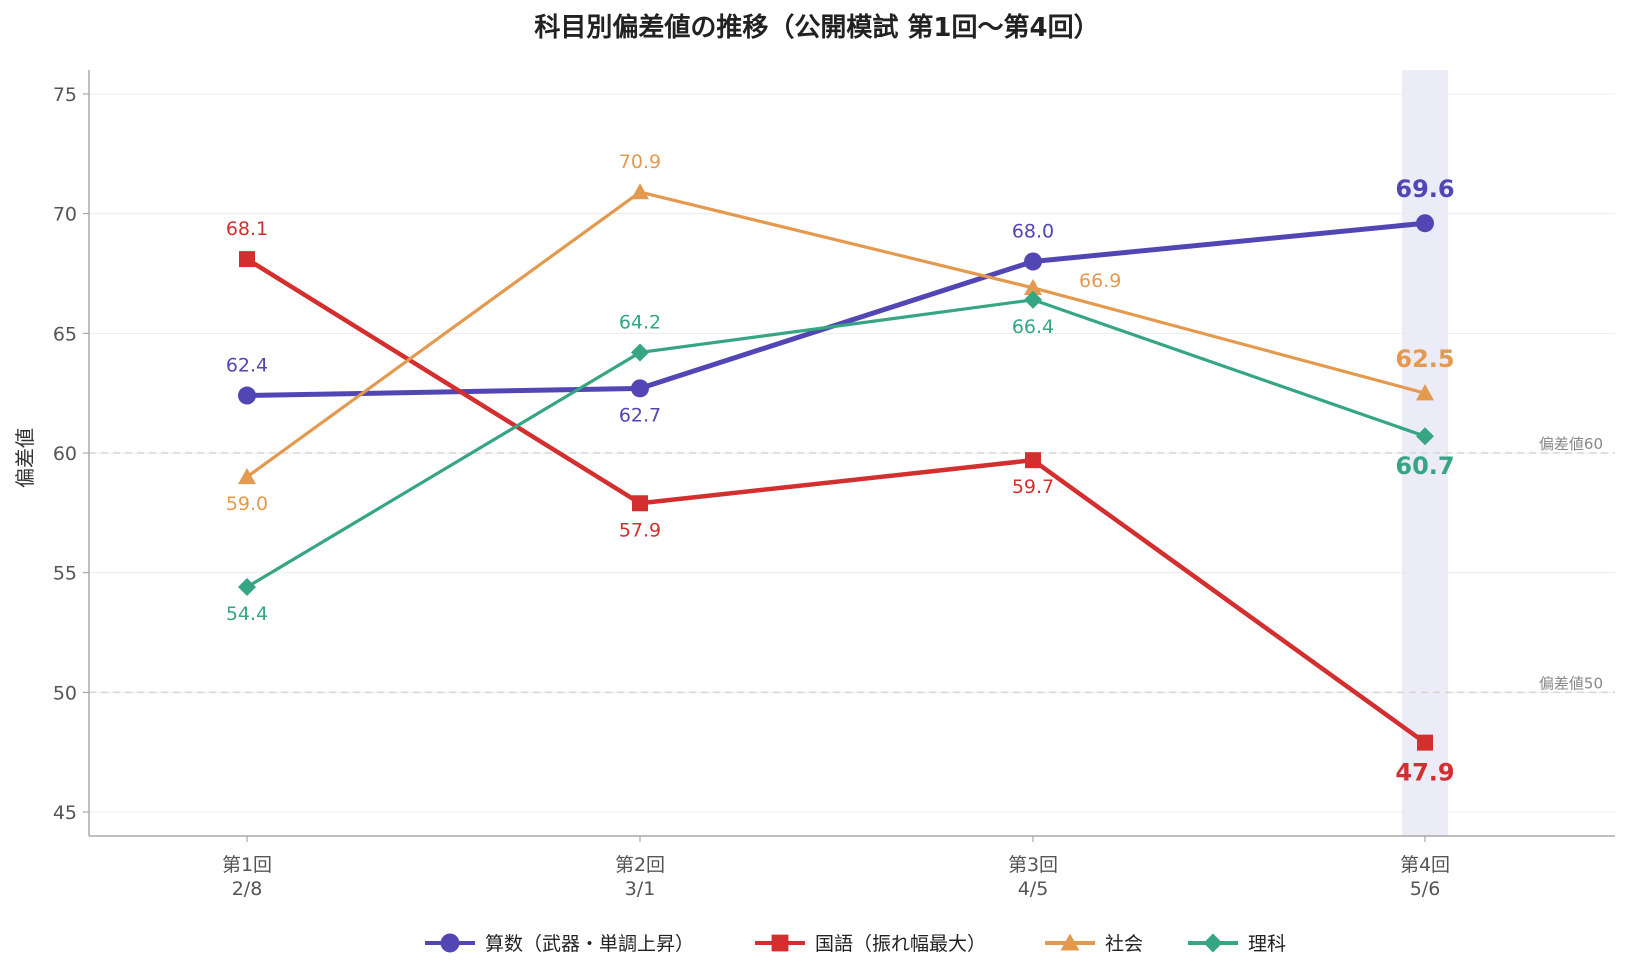 Image resolution: width=1634 pixels, height=975 pixels. What do you see at coordinates (640, 889) in the screenshot?
I see `x-tick-label: 3/1` at bounding box center [640, 889].